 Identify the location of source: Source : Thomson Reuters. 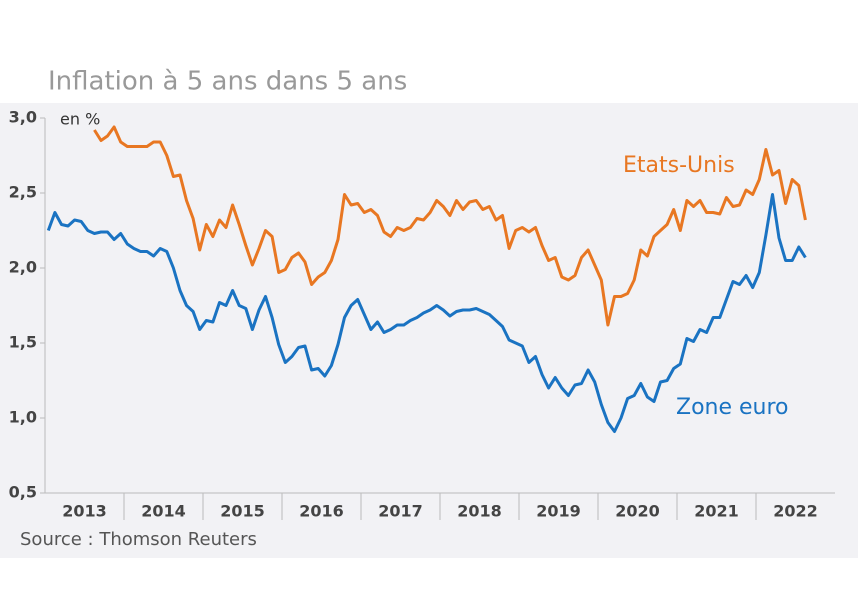
(138, 539).